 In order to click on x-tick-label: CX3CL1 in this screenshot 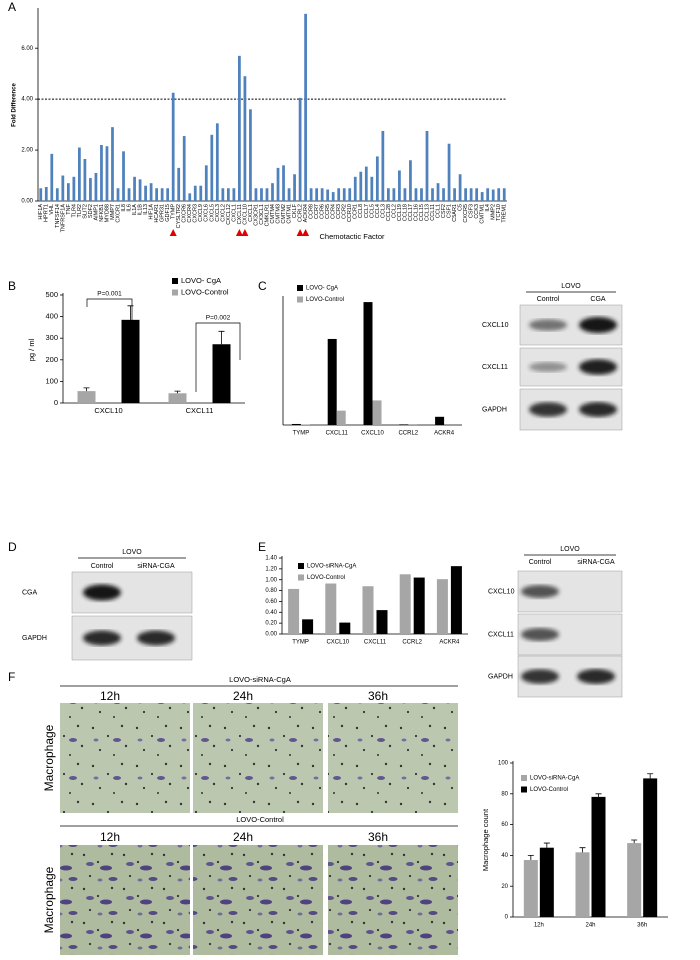, I will do `click(262, 214)`.